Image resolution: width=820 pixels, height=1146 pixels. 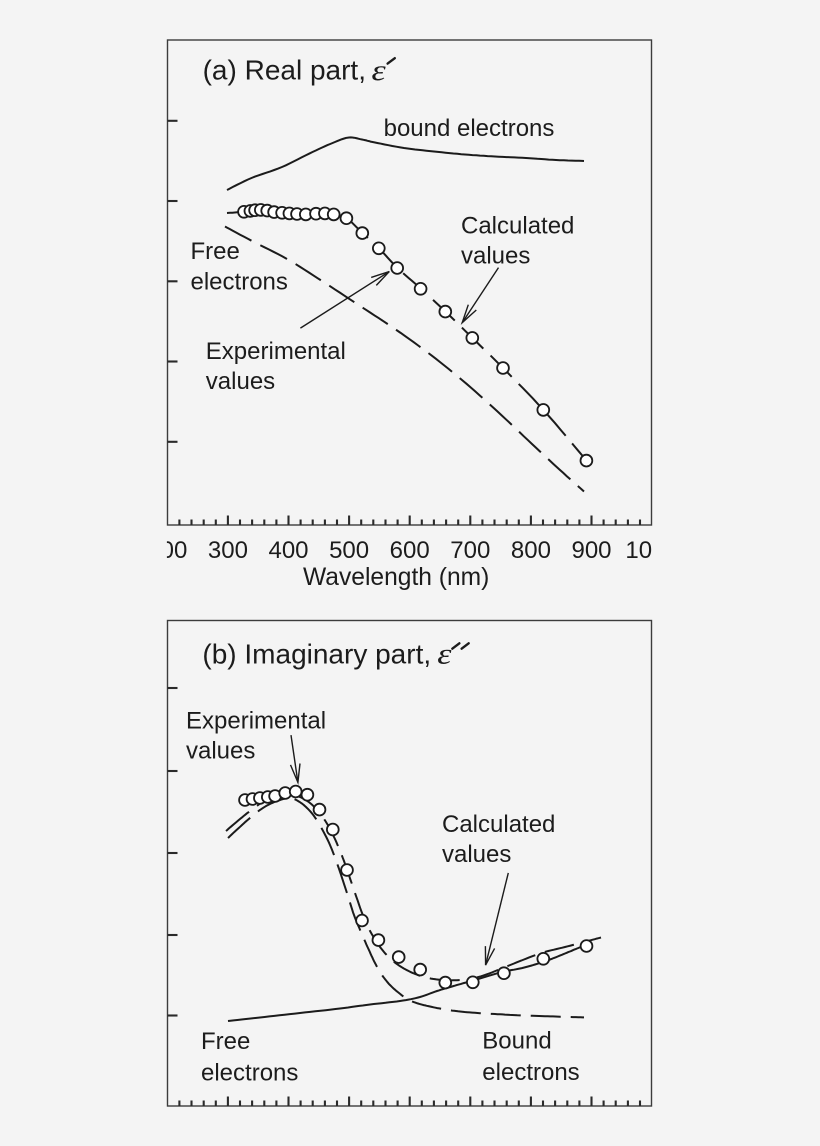 I want to click on svg-text: (b) Imaginary part,, so click(x=316, y=654).